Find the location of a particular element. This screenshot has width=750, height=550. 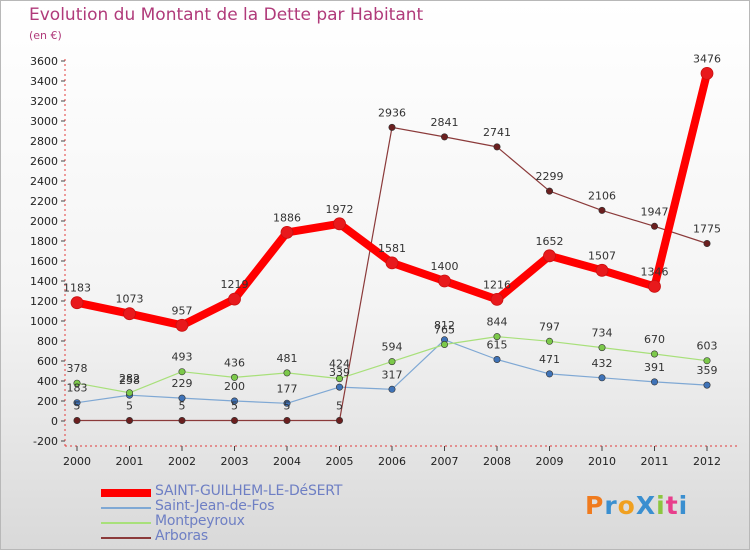

y-tick-label: 200 is located at coordinates (47, 401).